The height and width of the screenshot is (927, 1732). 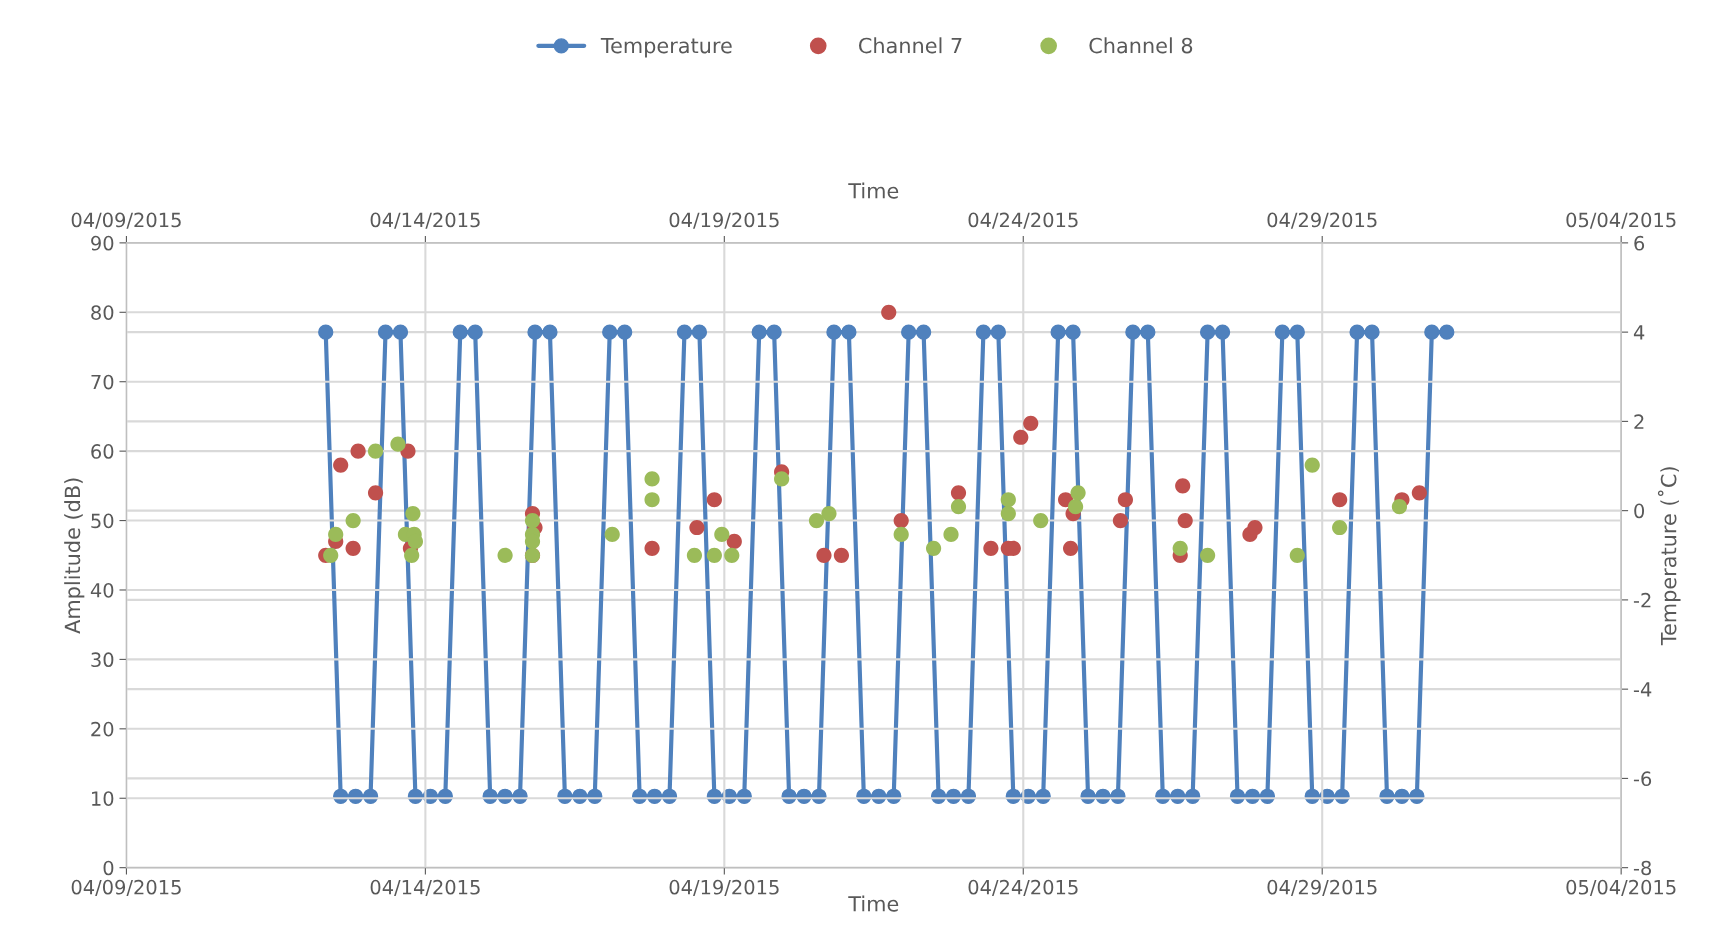 I want to click on x2-tick-label: 04/24/2015, so click(x=1023, y=220).